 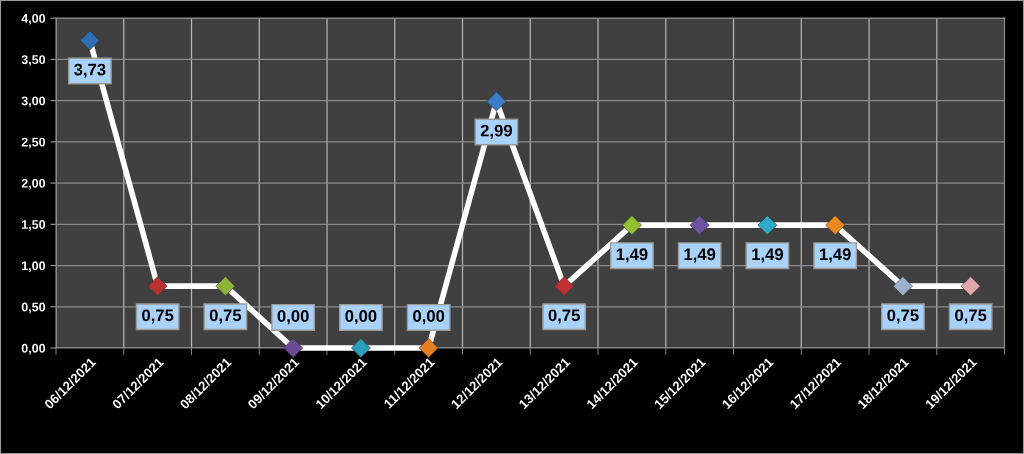 I want to click on y-tick-label: 3,00, so click(x=33, y=102).